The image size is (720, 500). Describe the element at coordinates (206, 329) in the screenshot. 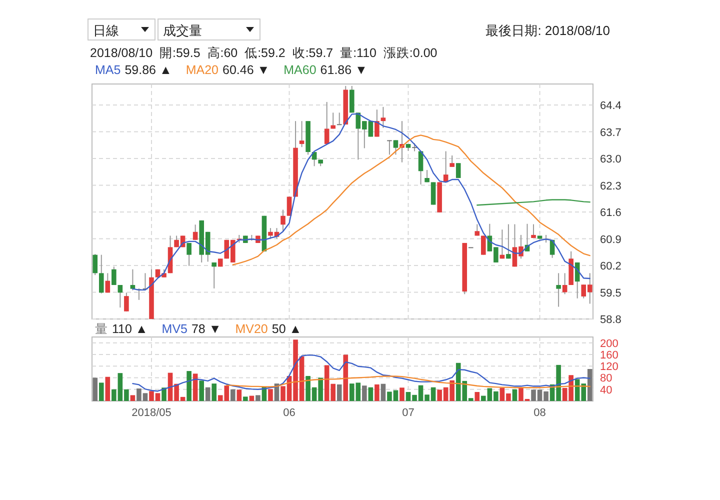

I see `text: 78 ▼` at that location.